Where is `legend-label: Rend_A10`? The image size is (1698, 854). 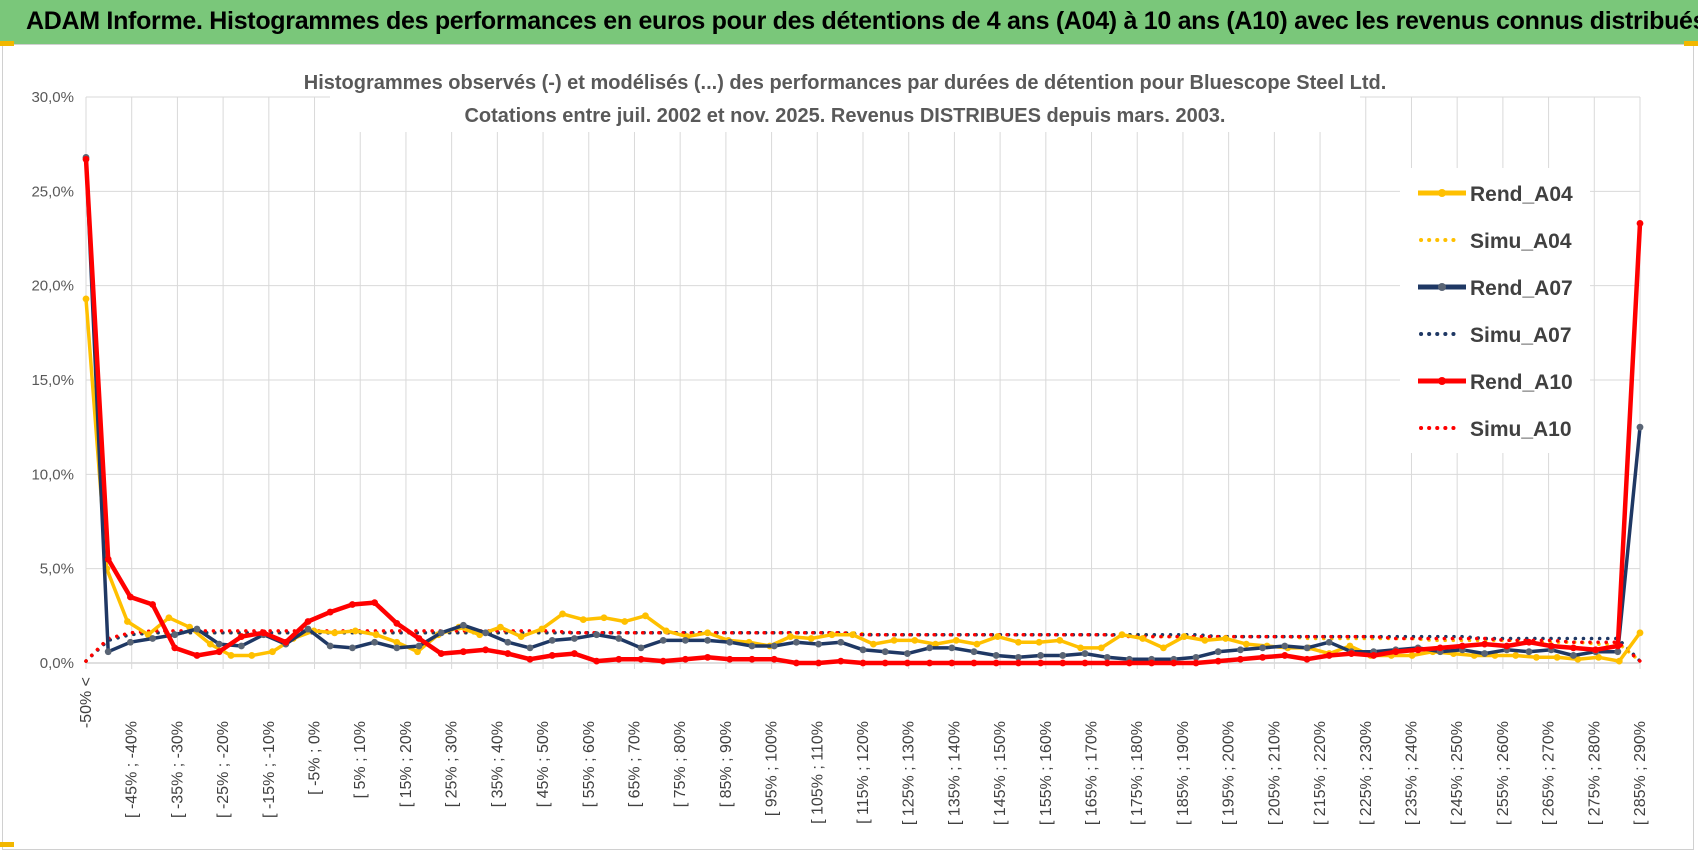
legend-label: Rend_A10 is located at coordinates (1521, 382).